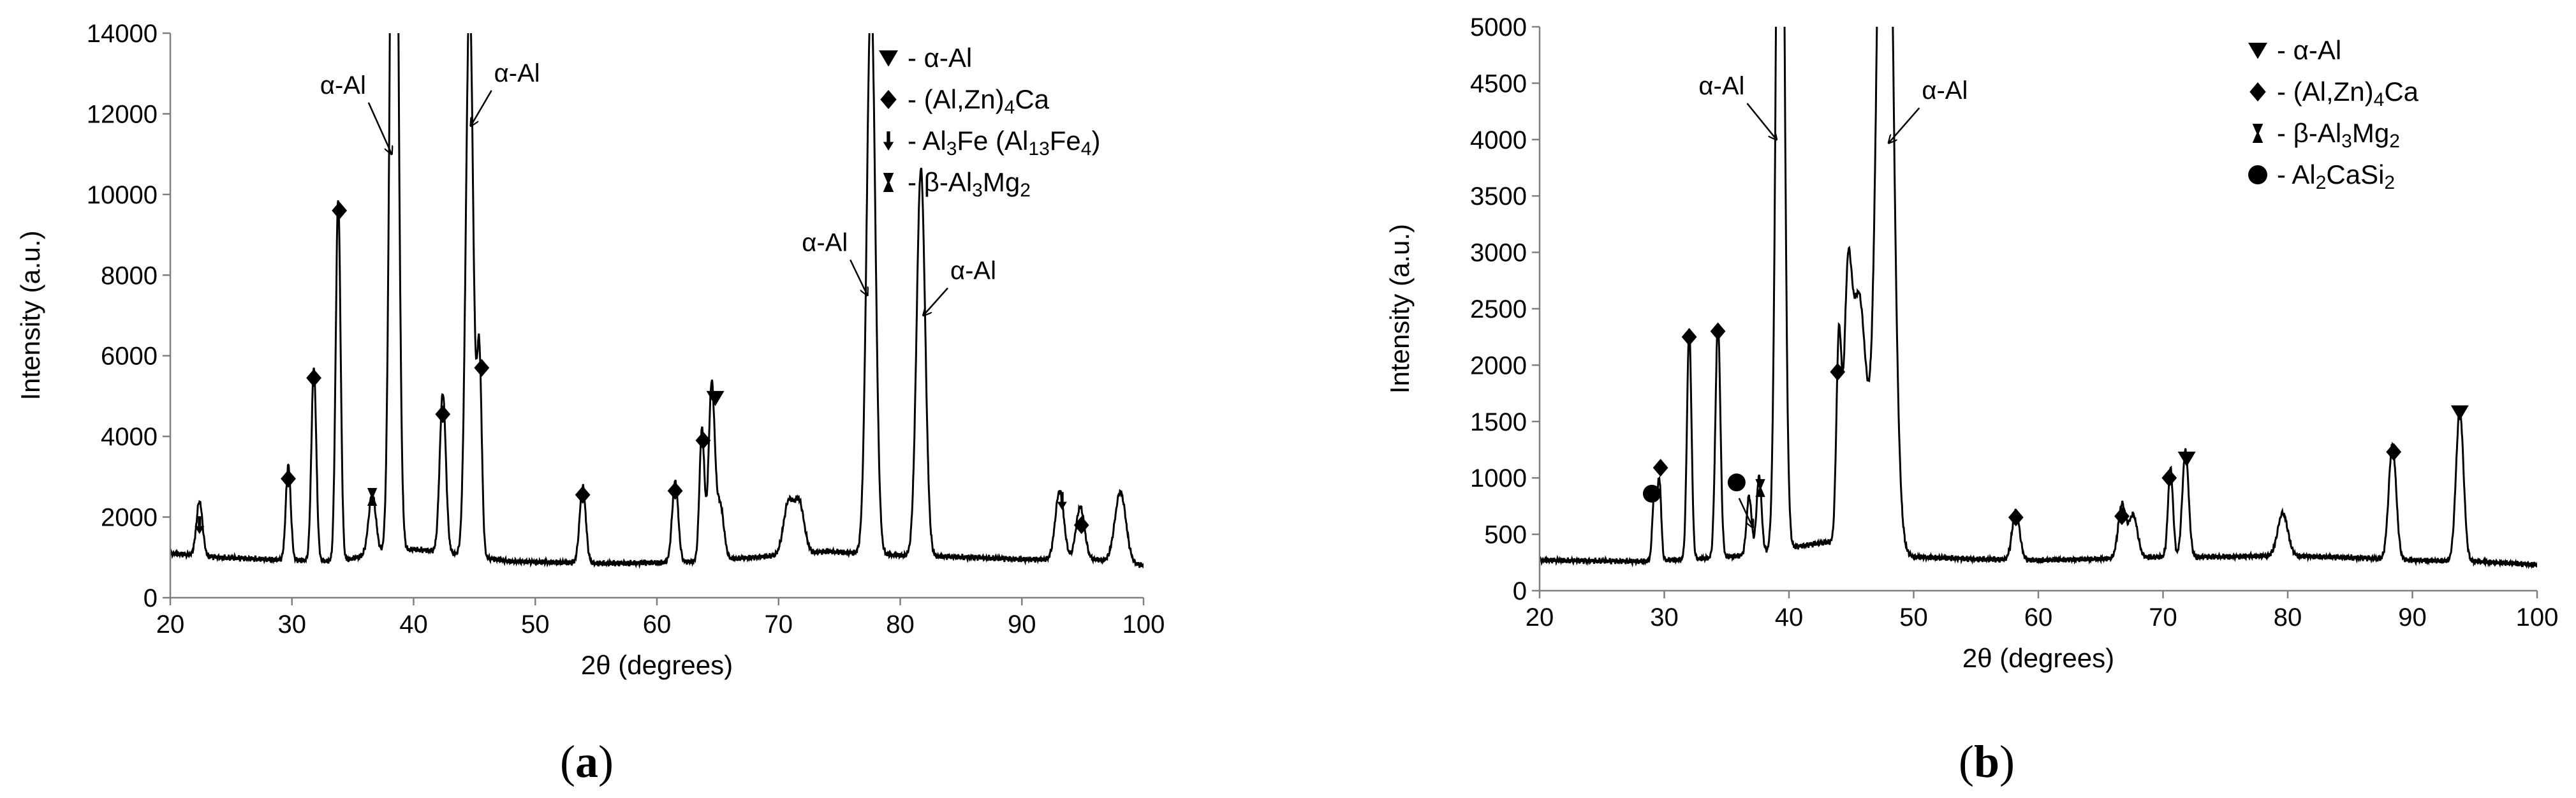 This screenshot has height=798, width=2576. Describe the element at coordinates (2309, 50) in the screenshot. I see `legend-text: - α-Al` at that location.